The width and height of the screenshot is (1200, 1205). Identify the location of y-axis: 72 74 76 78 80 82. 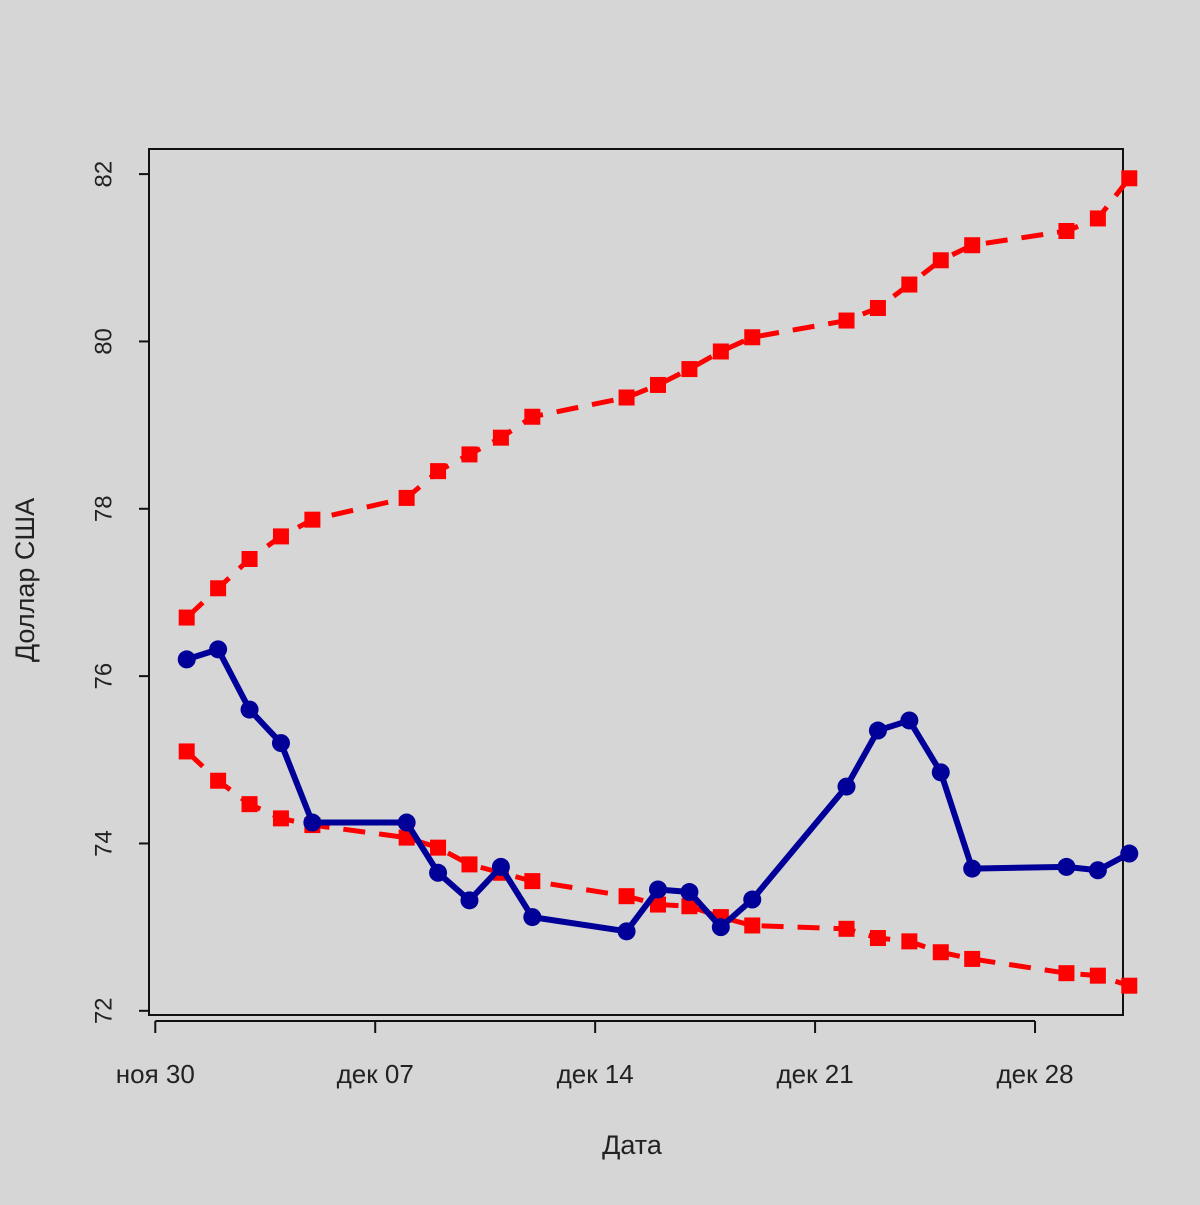
(119, 592).